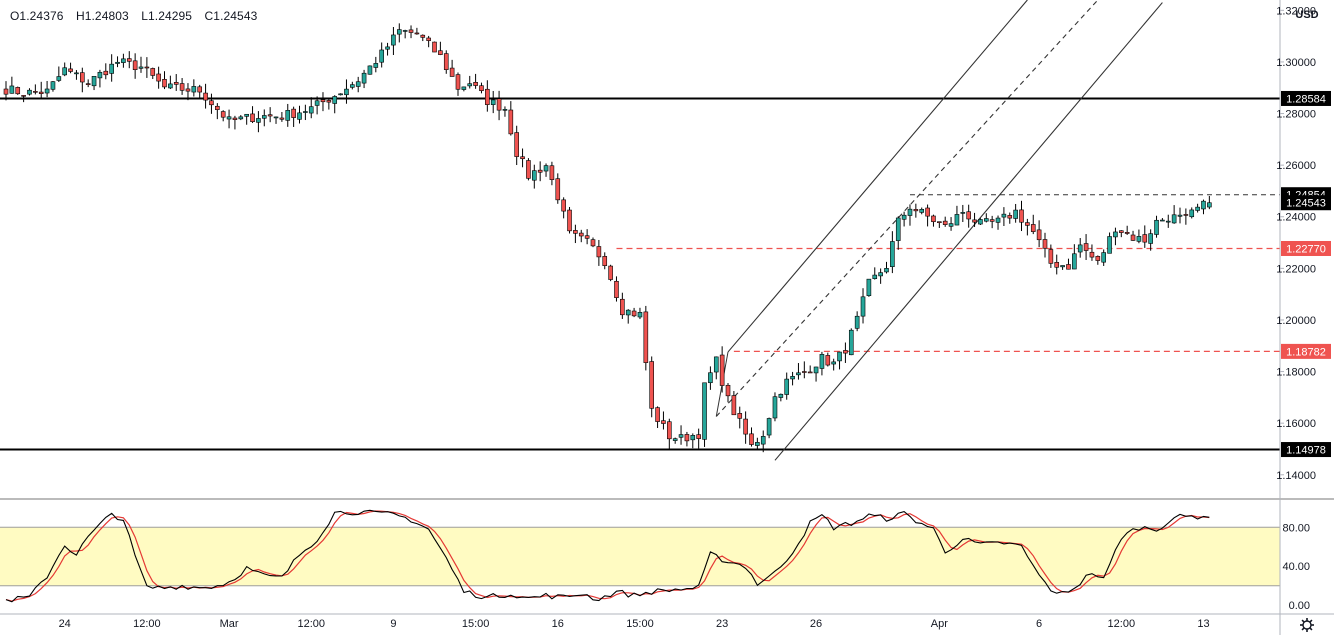 This screenshot has width=1334, height=635. I want to click on price-tick-label: 1.14000, so click(1296, 476).